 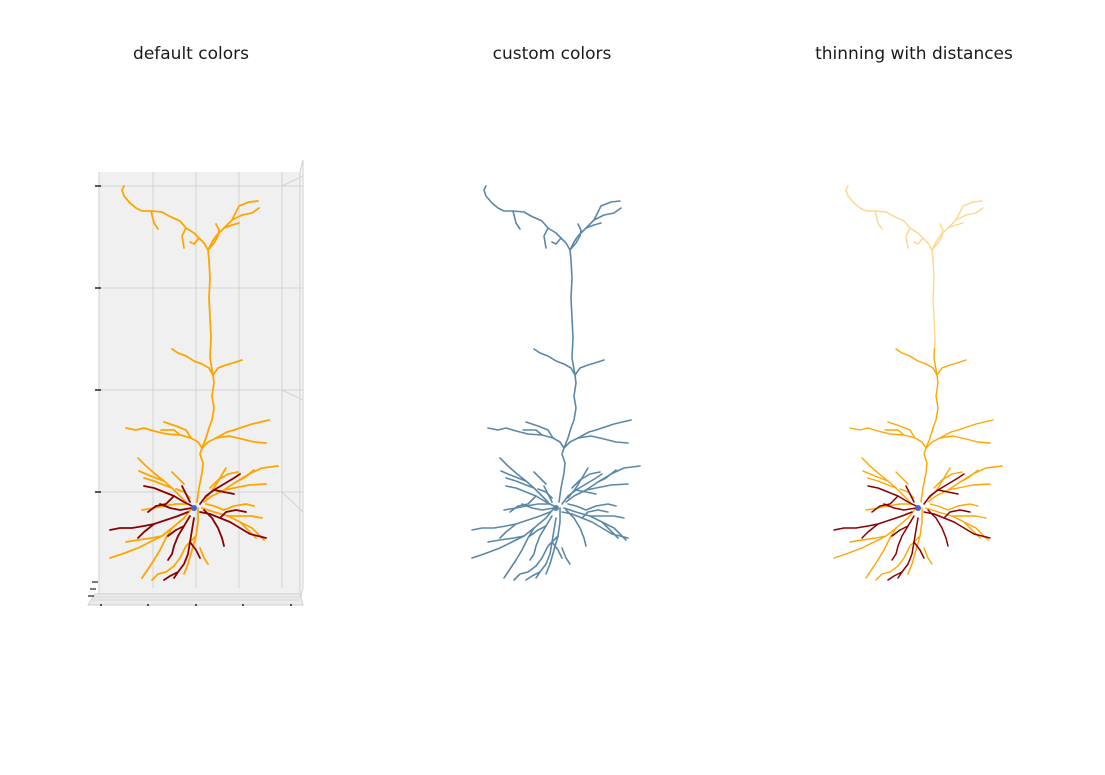 What do you see at coordinates (556, 383) in the screenshot?
I see `neuron-custom-colors` at bounding box center [556, 383].